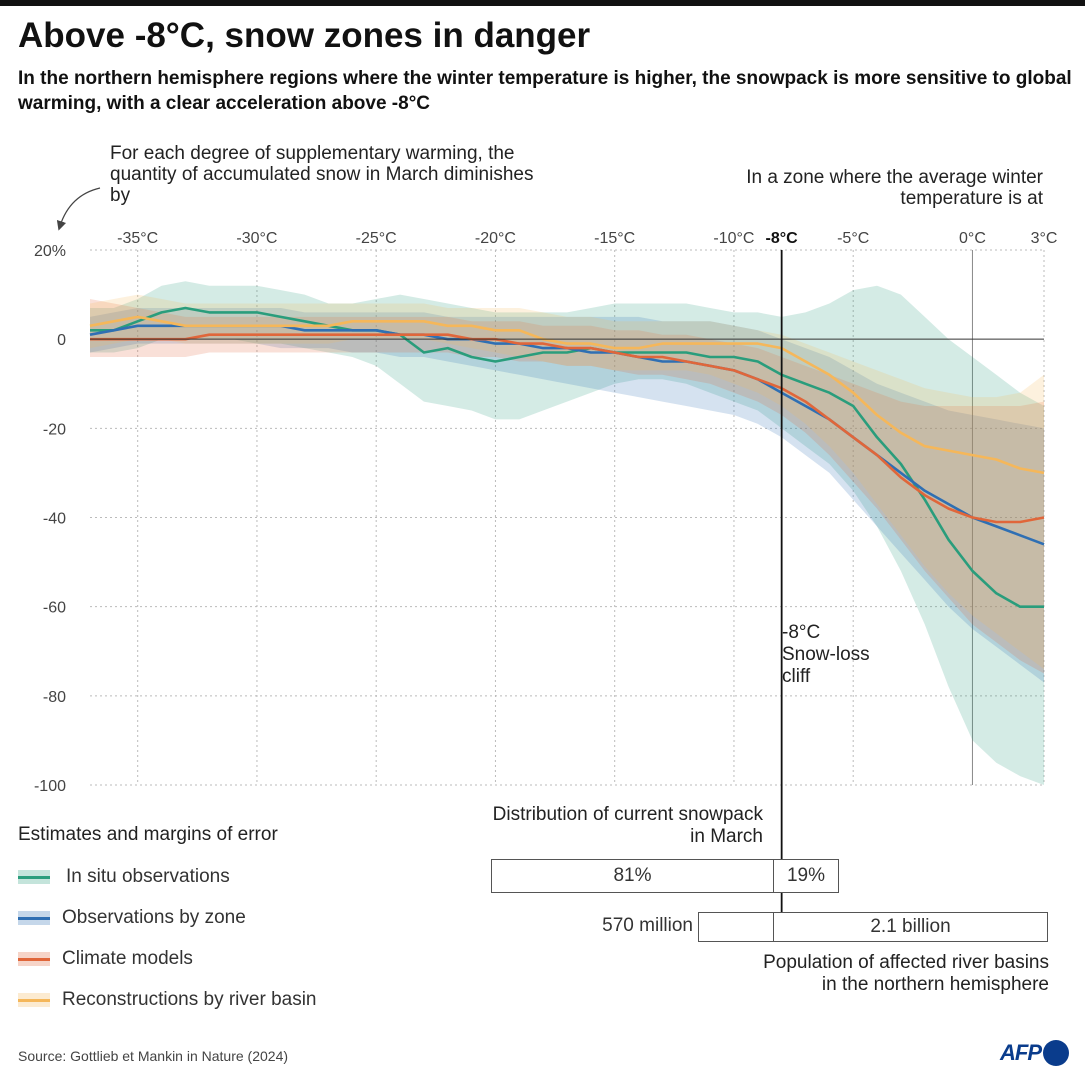 The height and width of the screenshot is (1080, 1085). I want to click on series-line, so click(567, 395).